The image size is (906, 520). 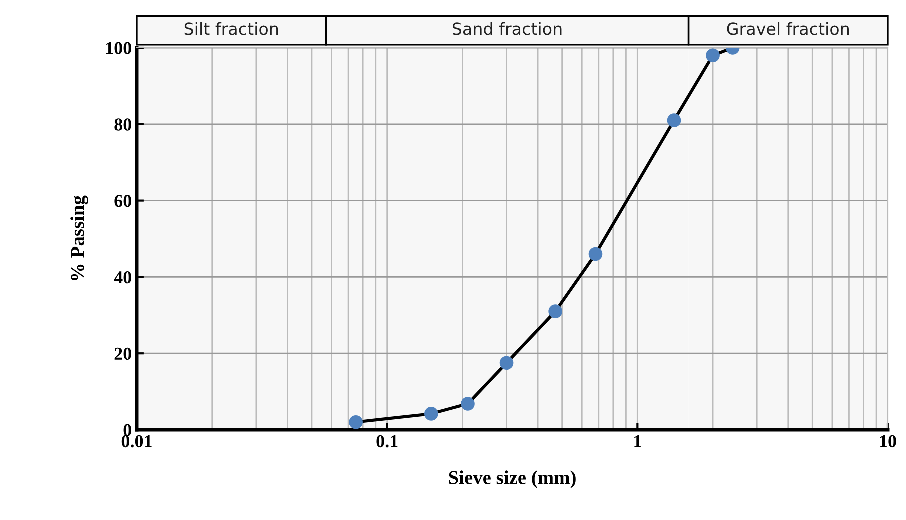 I want to click on y-axis-title: % Passing, so click(x=79, y=238).